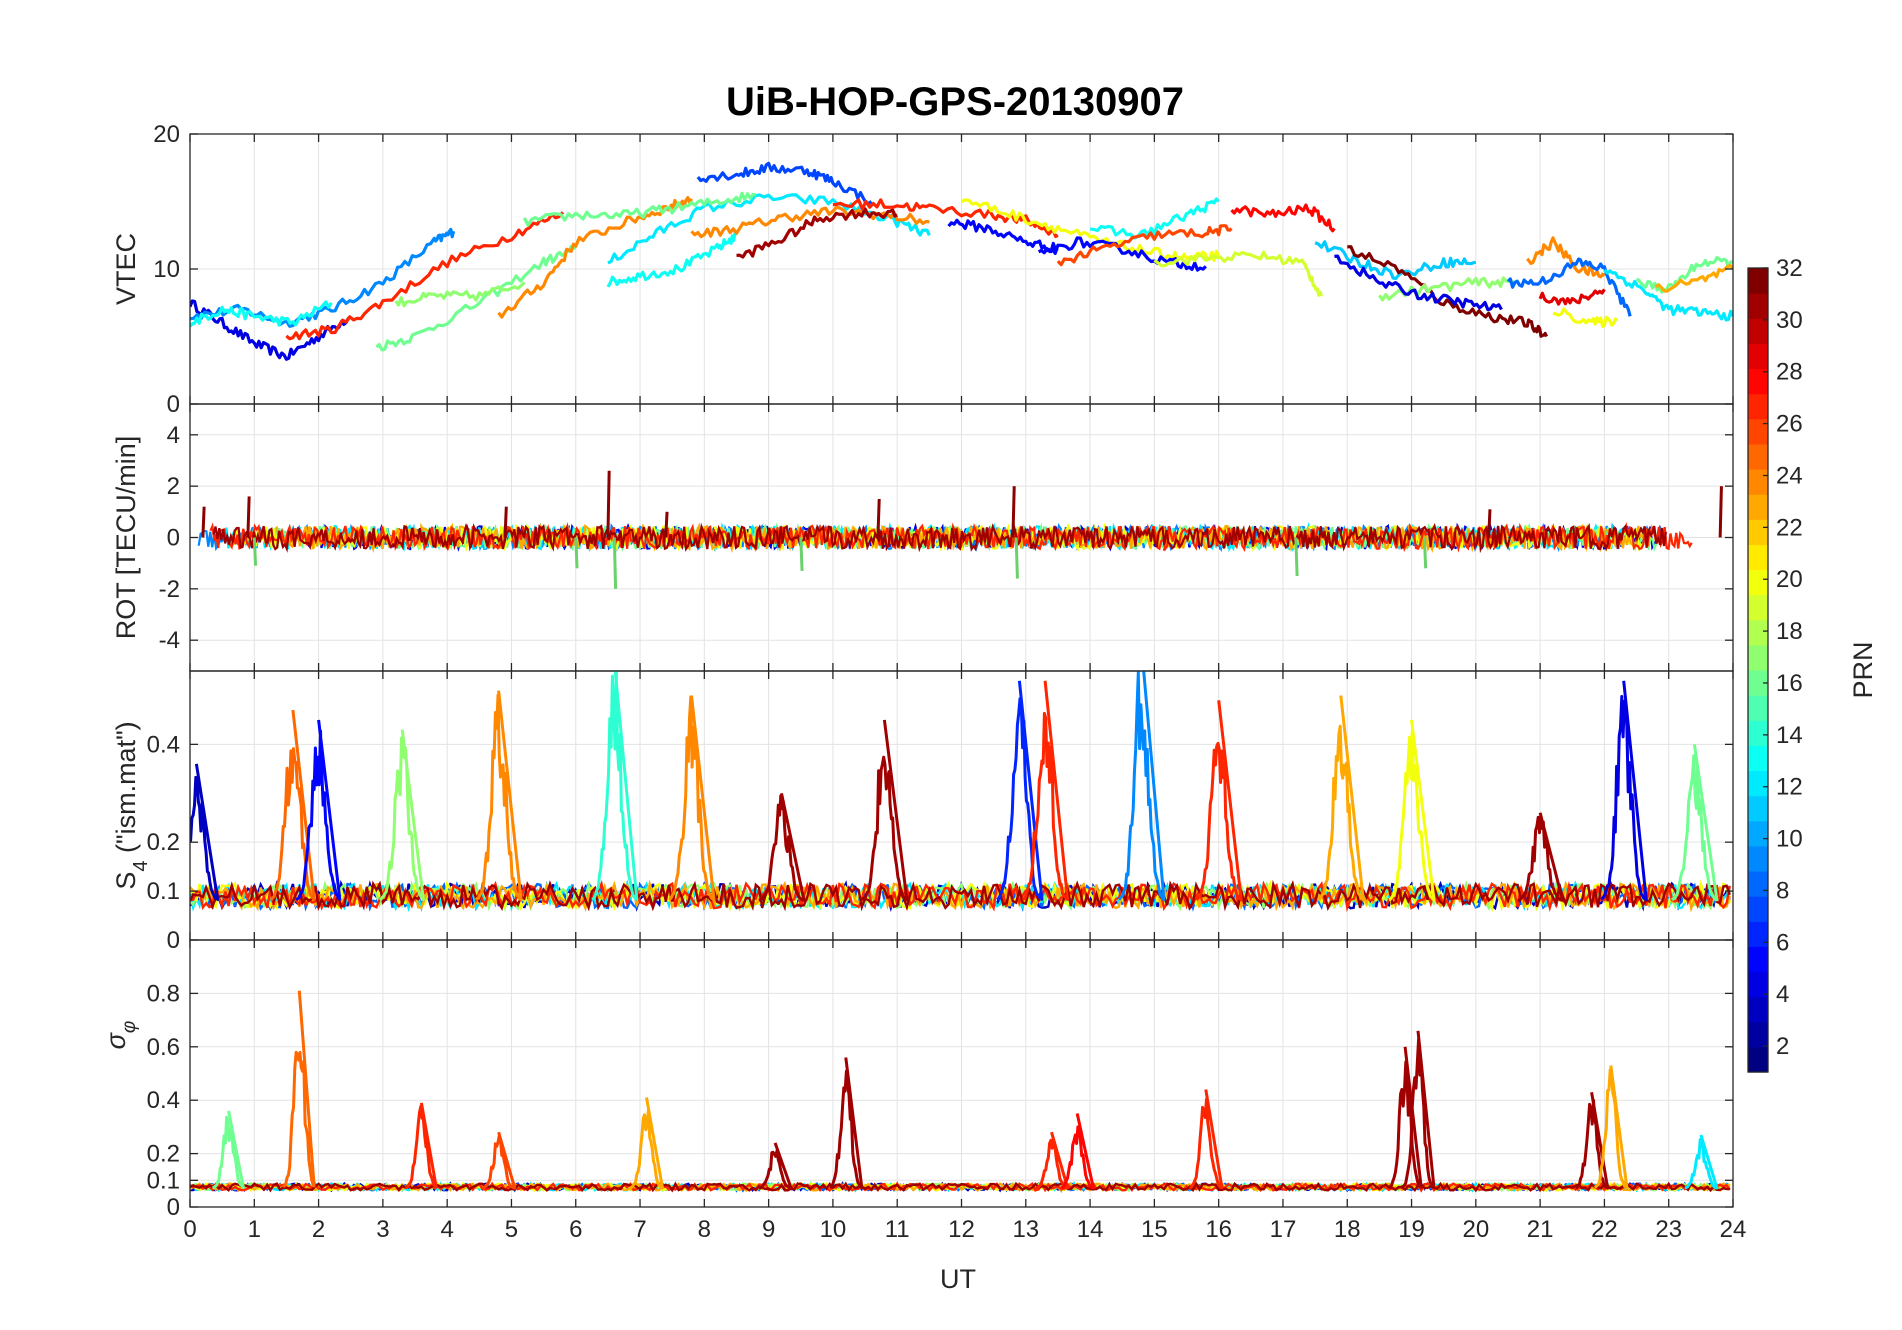  I want to click on y-tick-label: 0.1, so click(163, 891).